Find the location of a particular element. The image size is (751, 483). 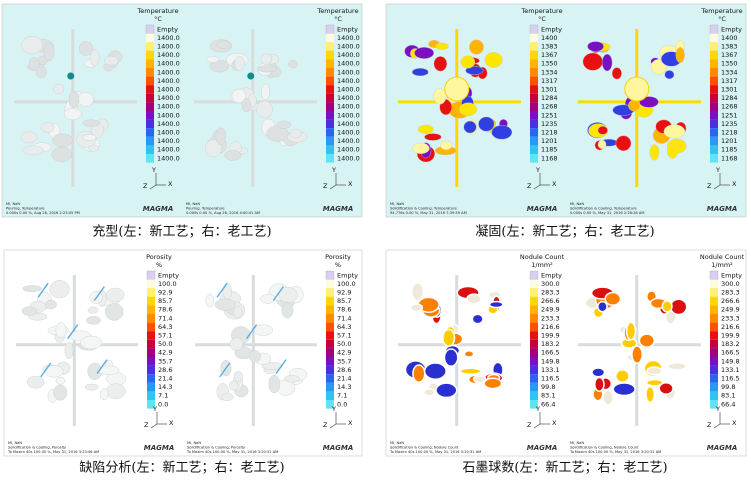

legend-label: 50.0 is located at coordinates (165, 344).